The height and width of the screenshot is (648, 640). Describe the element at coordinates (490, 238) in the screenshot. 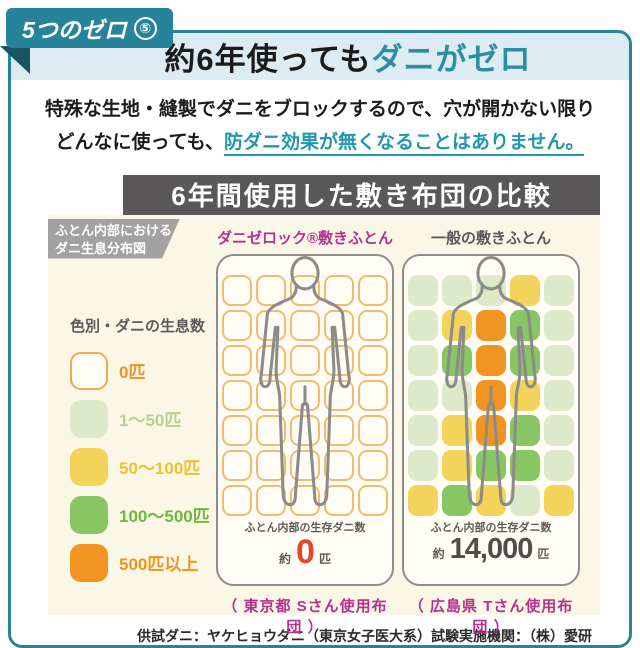

I see `futon-name: 一般の敷きふとん` at that location.